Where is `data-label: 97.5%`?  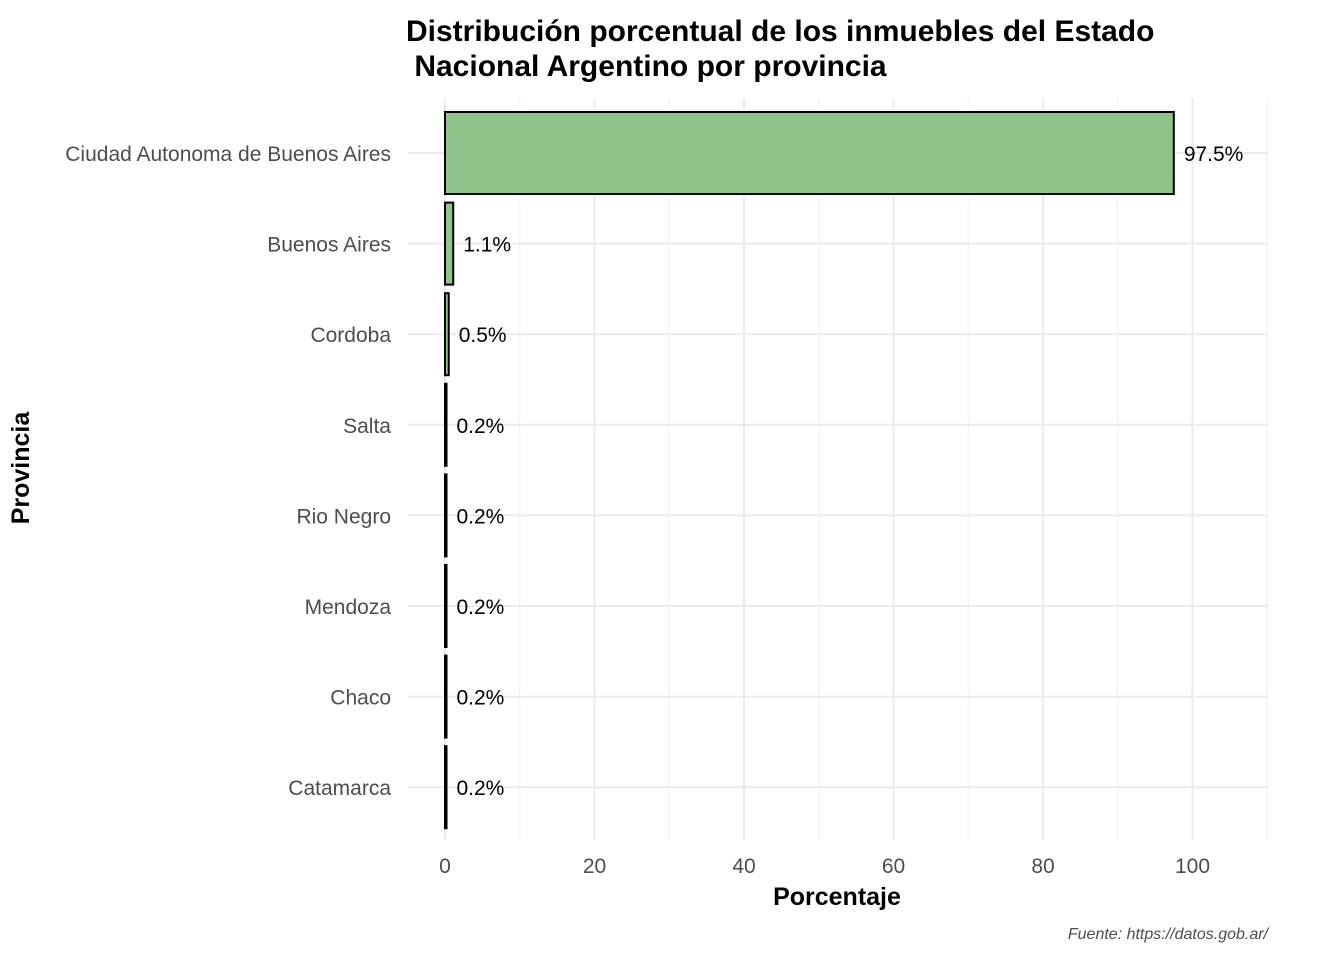 data-label: 97.5% is located at coordinates (1214, 154).